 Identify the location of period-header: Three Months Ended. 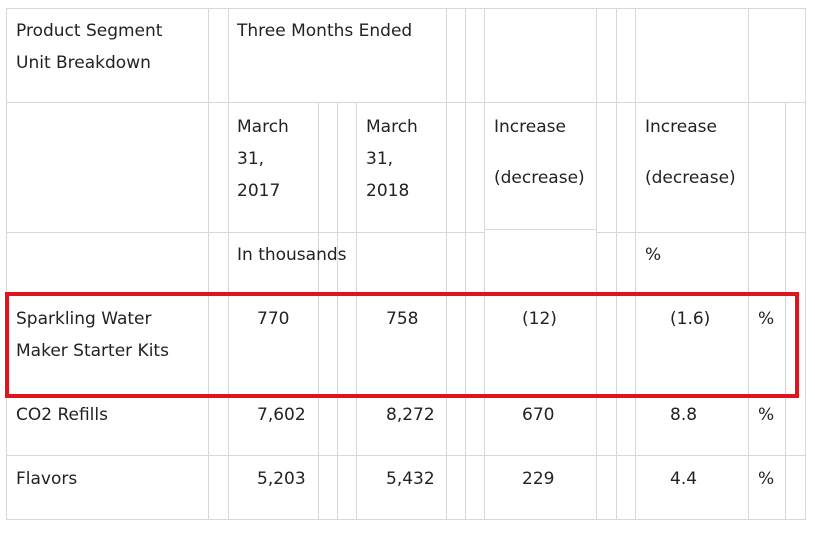
(325, 31).